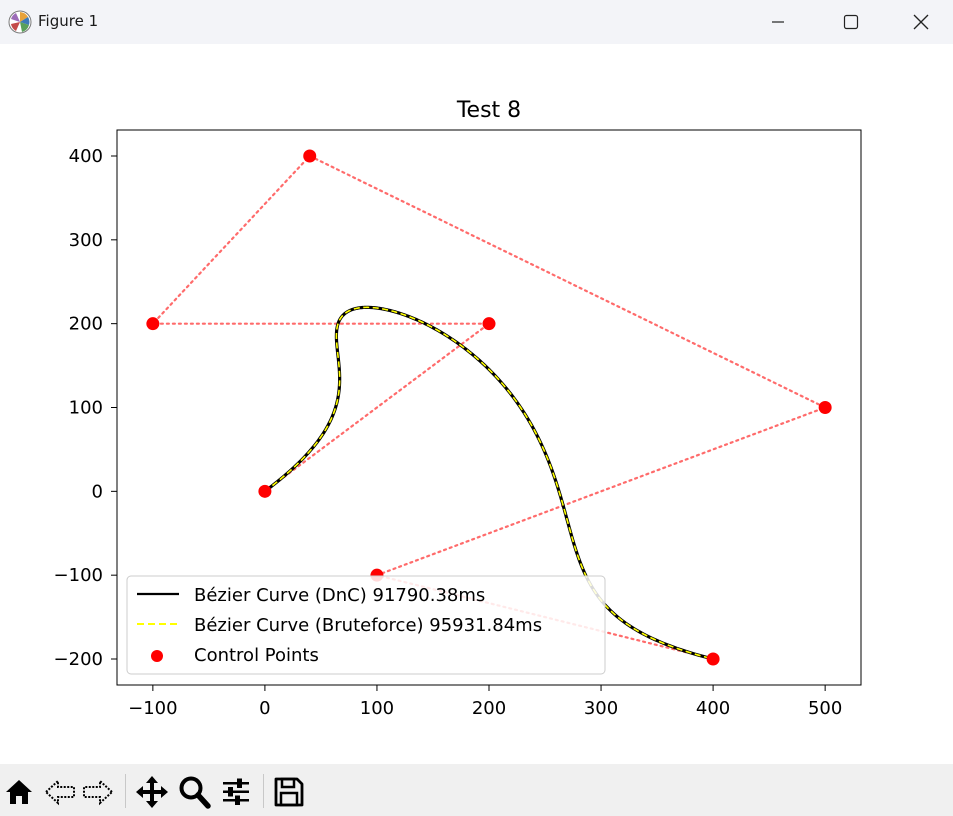 This screenshot has width=953, height=816. Describe the element at coordinates (152, 708) in the screenshot. I see `x-tick-label: −100` at that location.